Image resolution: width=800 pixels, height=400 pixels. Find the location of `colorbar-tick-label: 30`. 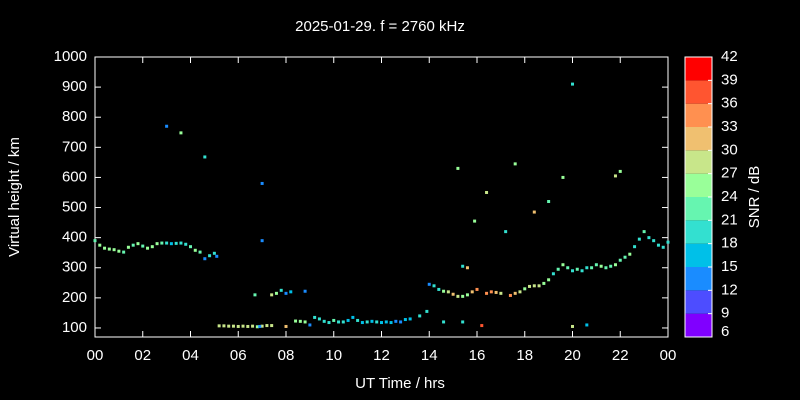

colorbar-tick-label: 30 is located at coordinates (729, 149).